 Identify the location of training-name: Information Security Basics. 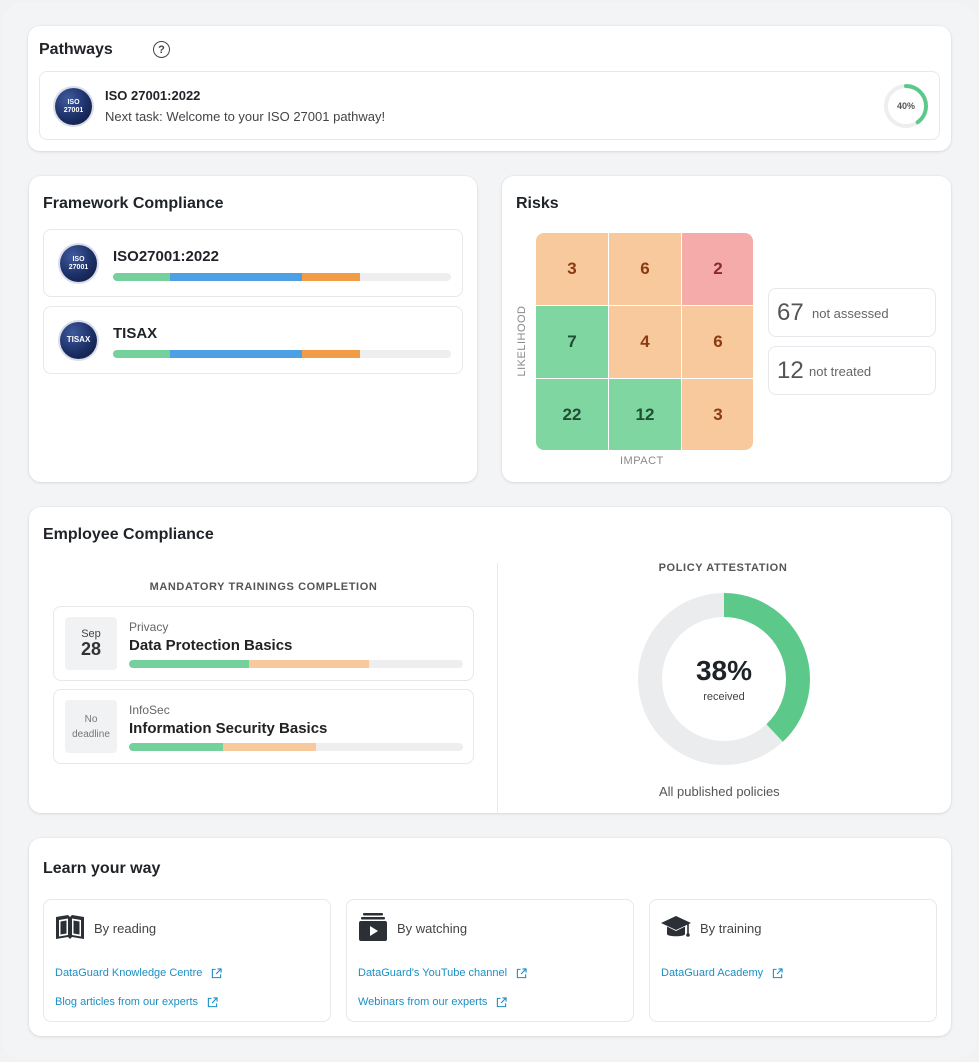
(228, 728).